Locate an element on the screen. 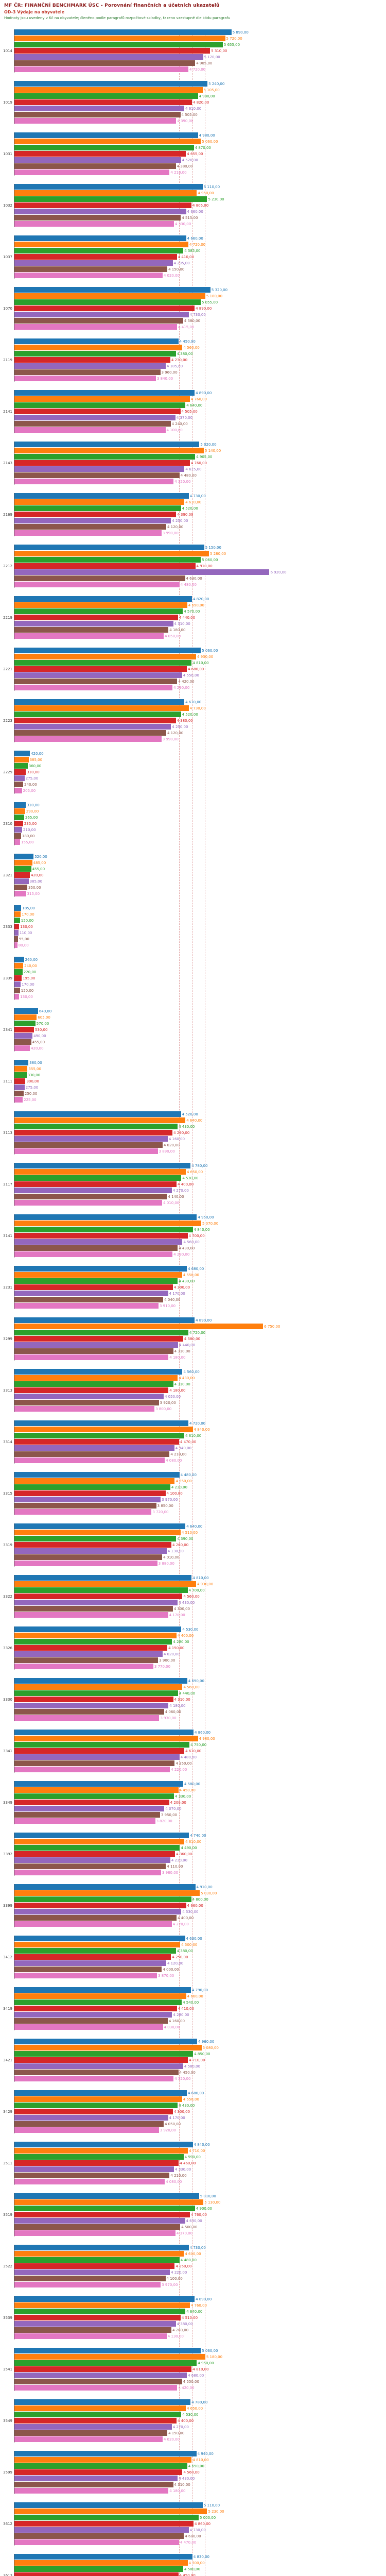 Image resolution: width=386 pixels, height=2576 pixels. bar-value-label: 420,00 is located at coordinates (37, 875).